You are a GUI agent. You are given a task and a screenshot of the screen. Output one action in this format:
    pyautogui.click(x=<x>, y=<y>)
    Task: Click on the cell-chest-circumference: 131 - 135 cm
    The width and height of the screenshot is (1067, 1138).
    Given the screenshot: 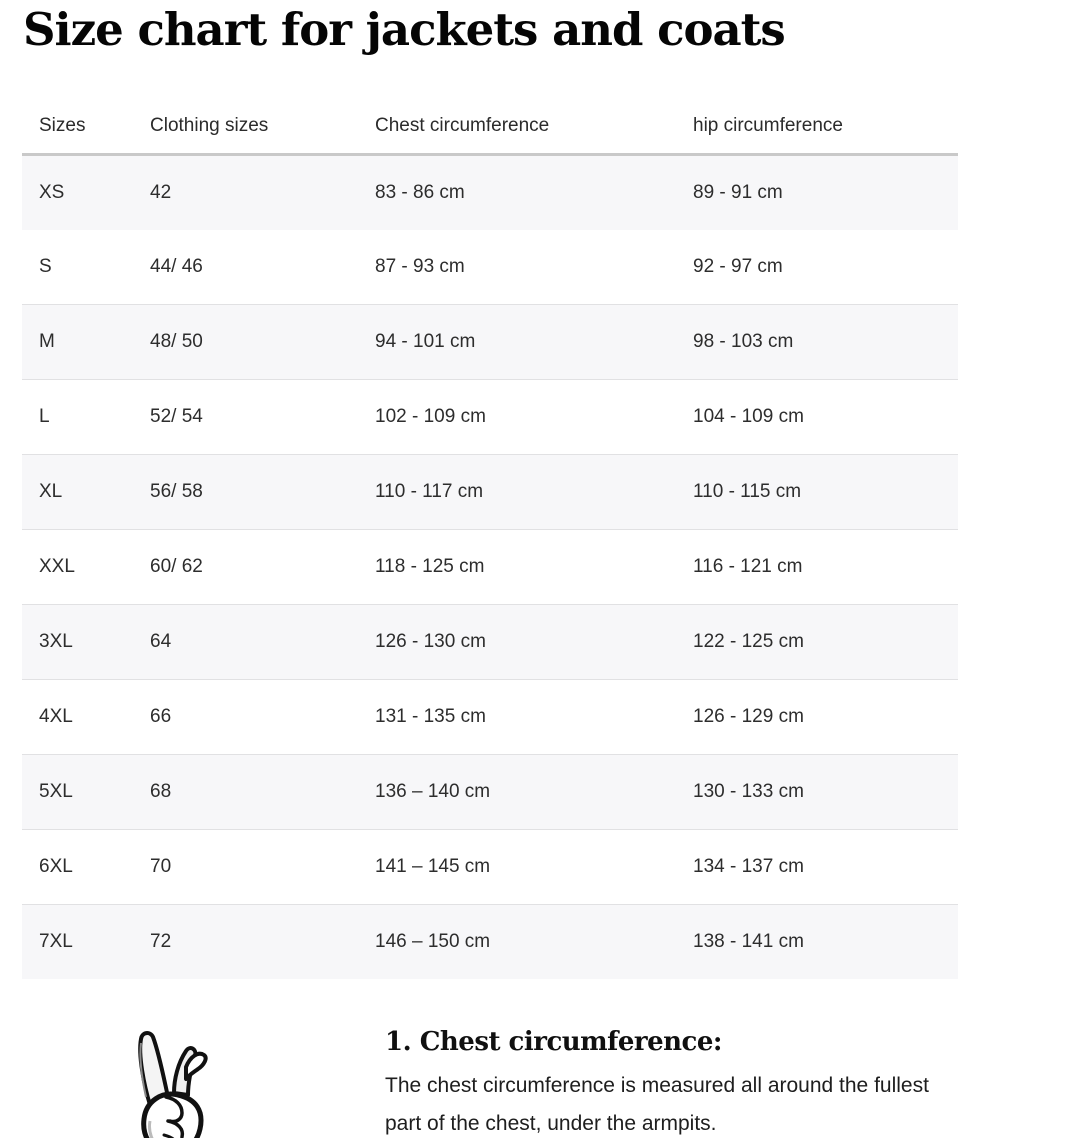 What is the action you would take?
    pyautogui.click(x=430, y=717)
    